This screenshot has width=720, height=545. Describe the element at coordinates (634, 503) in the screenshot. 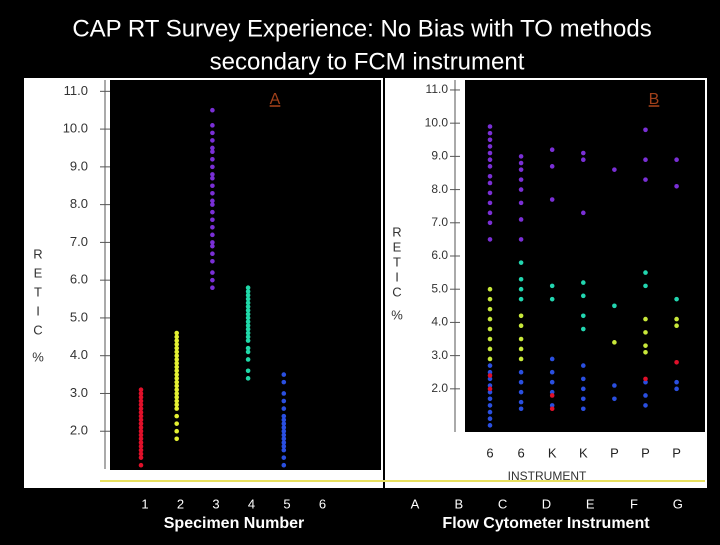

I see `x-tick-label: F` at that location.